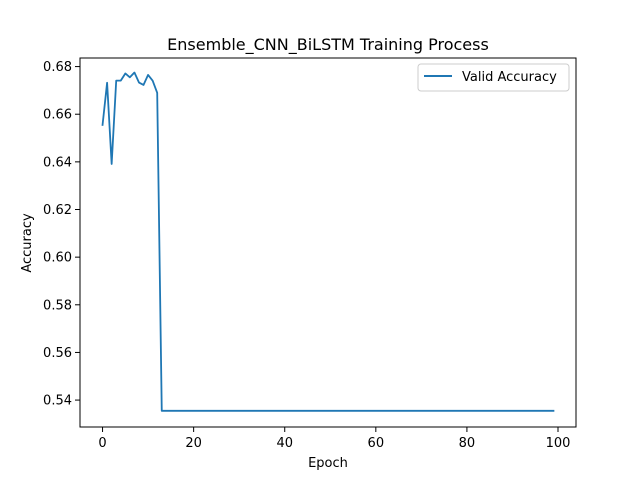 The height and width of the screenshot is (485, 640). What do you see at coordinates (27, 243) in the screenshot?
I see `y-axis-label: Accuracy` at bounding box center [27, 243].